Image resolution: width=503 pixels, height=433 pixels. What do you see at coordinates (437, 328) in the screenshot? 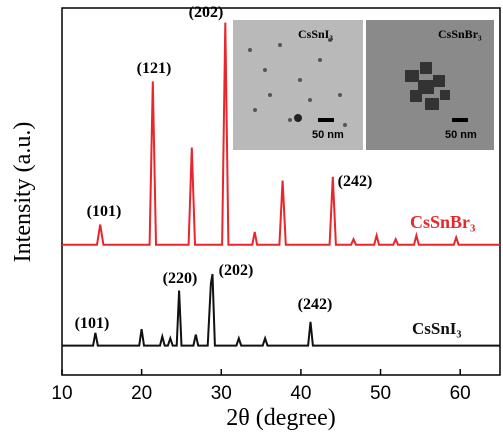
I see `series-label: CsSnI₃` at bounding box center [437, 328].